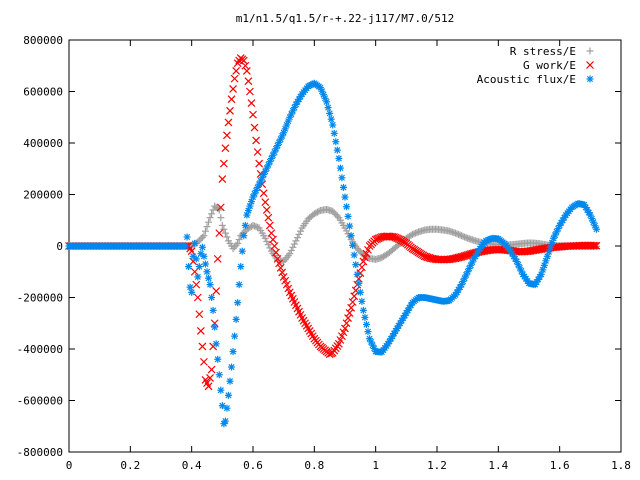 This screenshot has width=640, height=480. I want to click on x-tick-label: 1.4, so click(498, 465).